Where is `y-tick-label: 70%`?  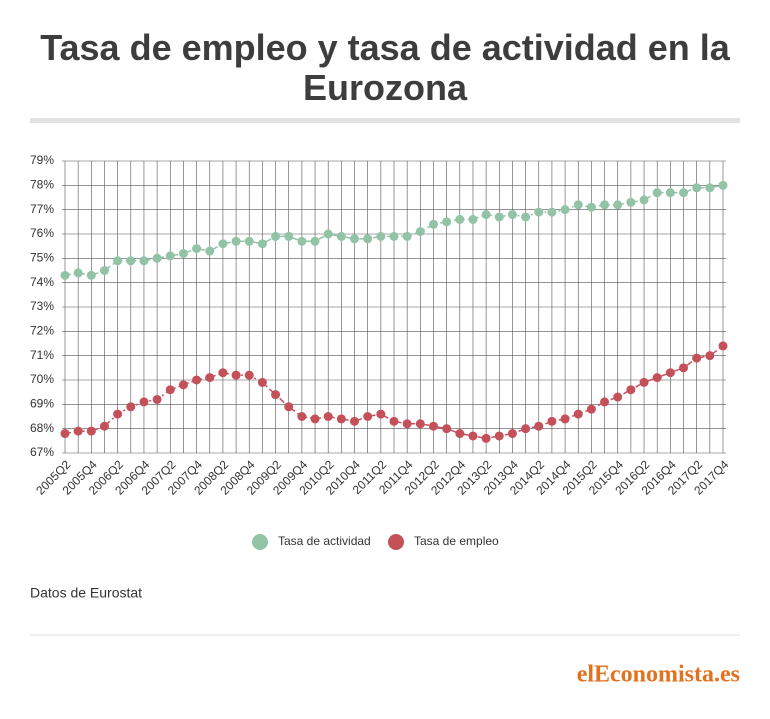 y-tick-label: 70% is located at coordinates (42, 379).